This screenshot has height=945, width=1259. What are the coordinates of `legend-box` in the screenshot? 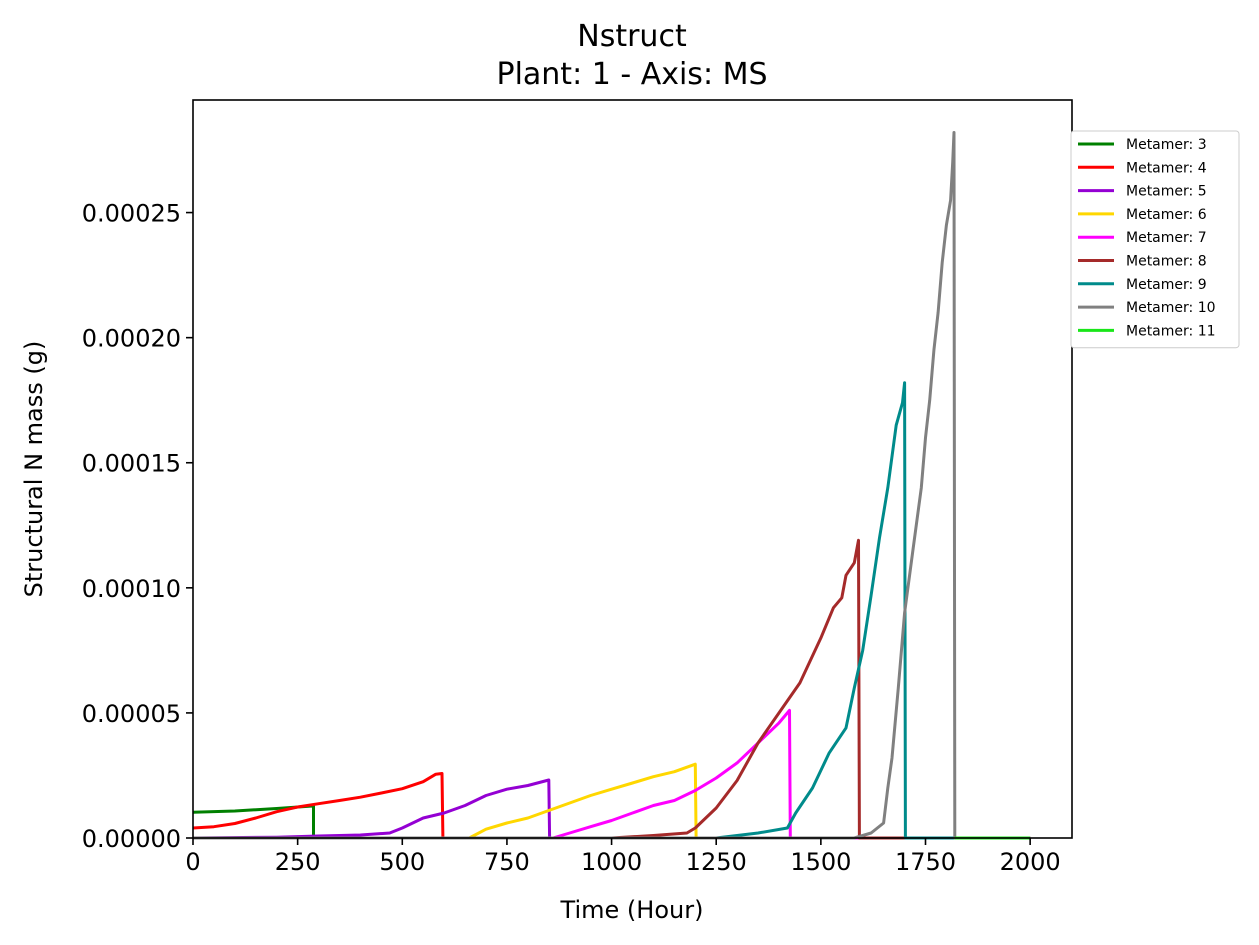 It's located at (1155, 239).